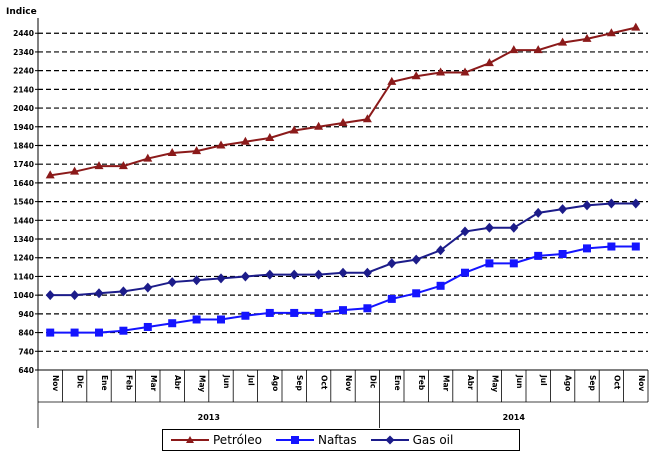 The image size is (651, 456). I want to click on y-tick-label: 1340, so click(23, 239).